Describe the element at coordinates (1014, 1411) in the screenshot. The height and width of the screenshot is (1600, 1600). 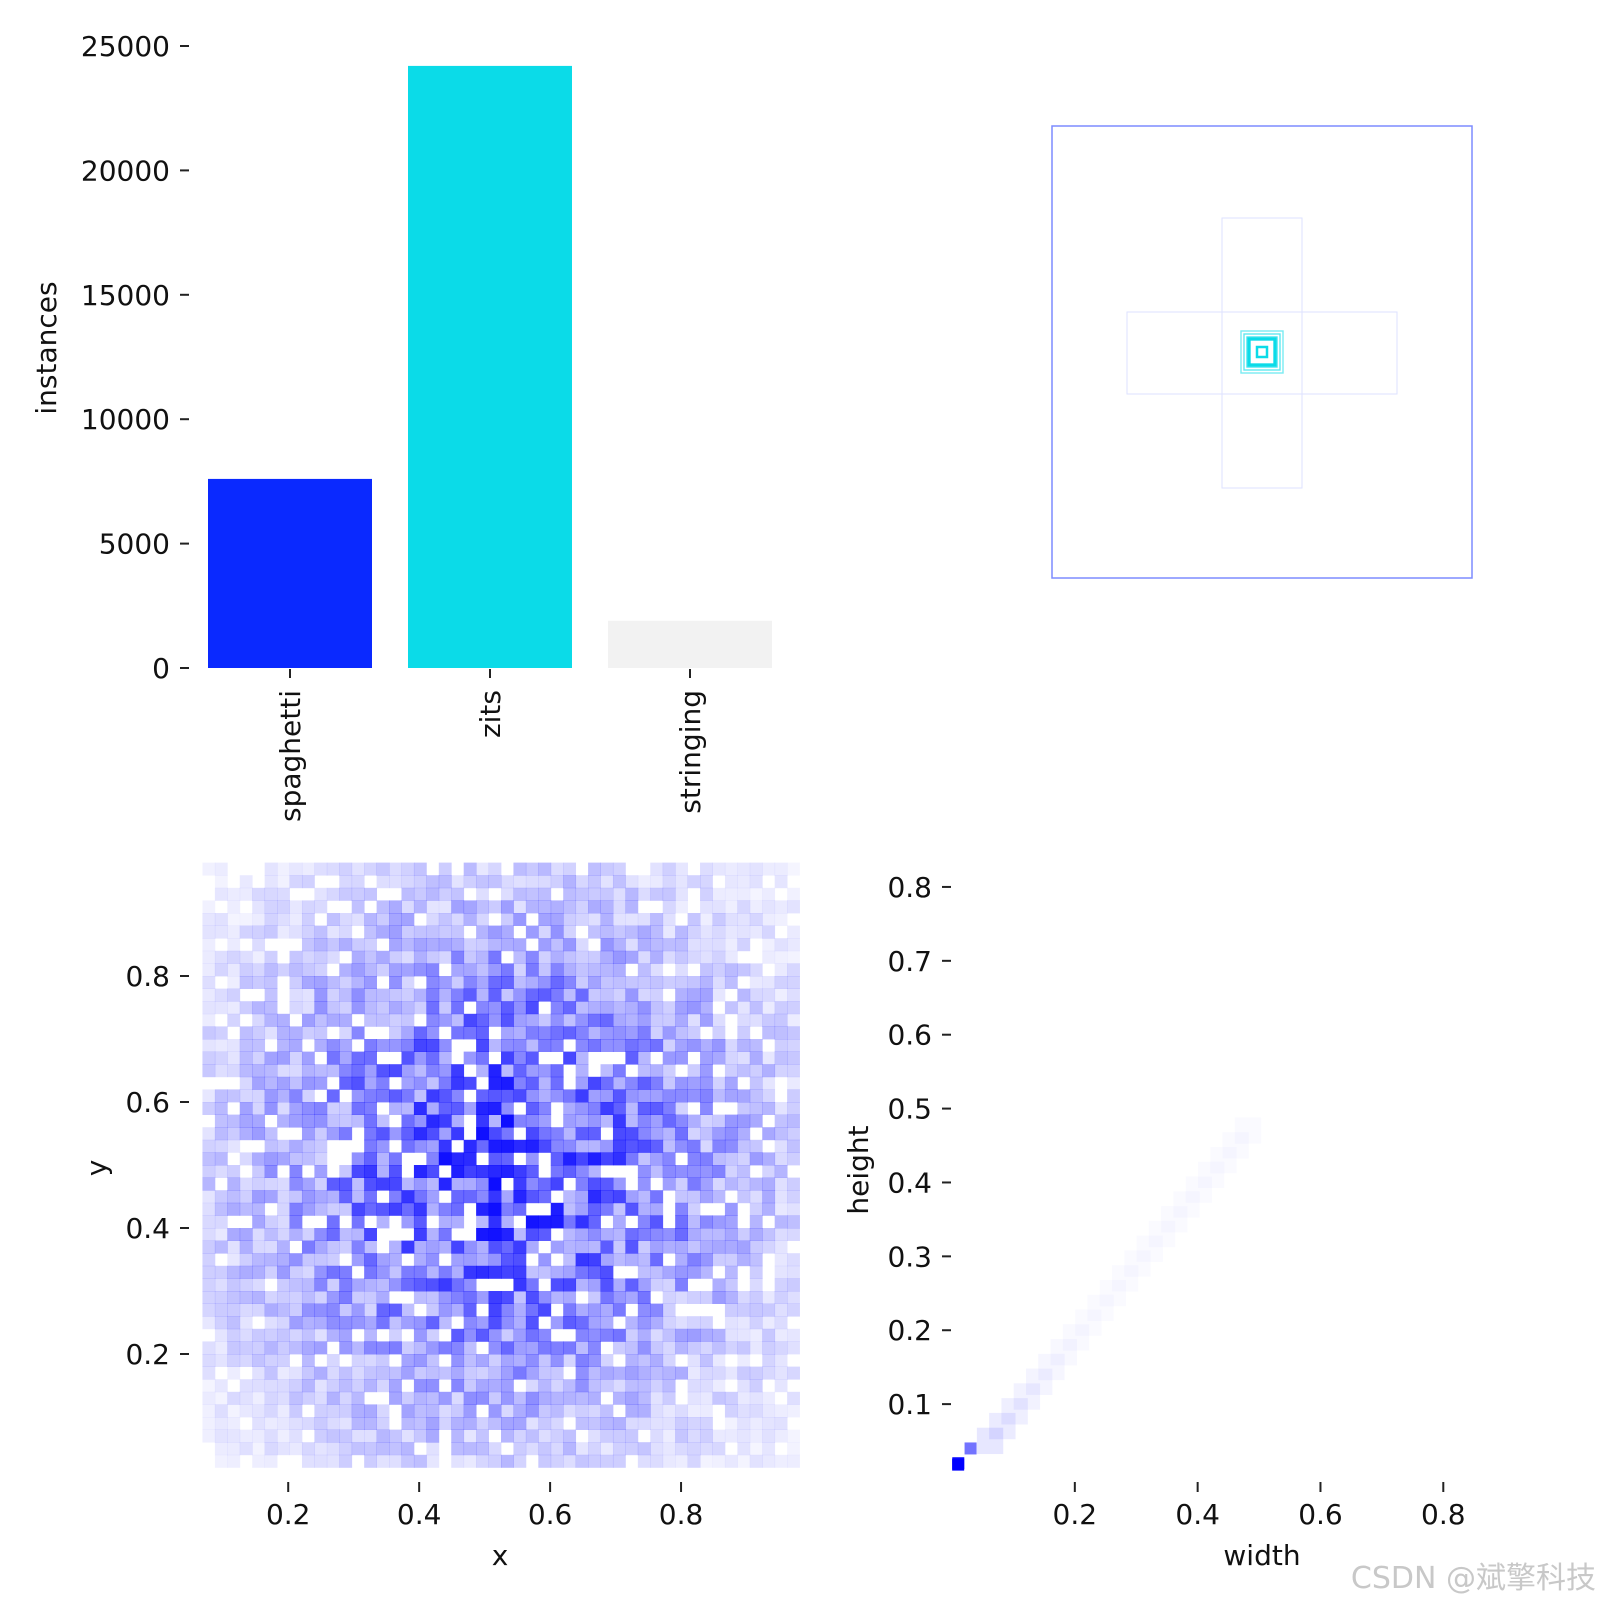
I see `wh-cell` at that location.